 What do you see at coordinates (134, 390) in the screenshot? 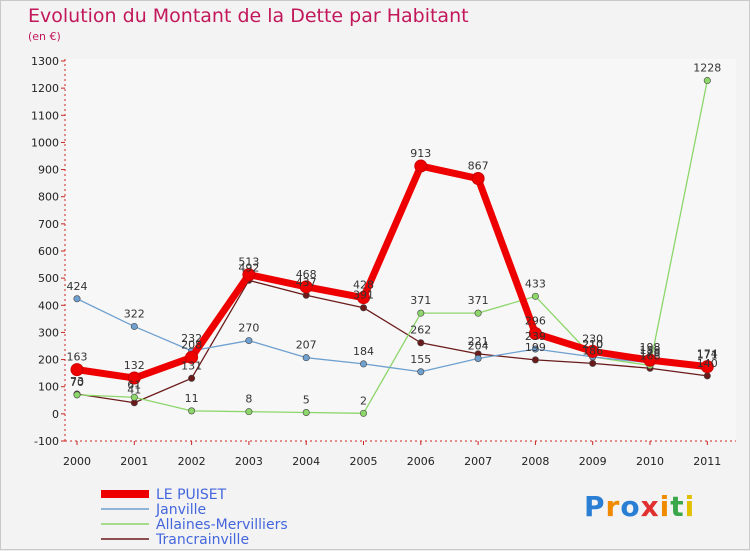
I see `data-label: 41` at bounding box center [134, 390].